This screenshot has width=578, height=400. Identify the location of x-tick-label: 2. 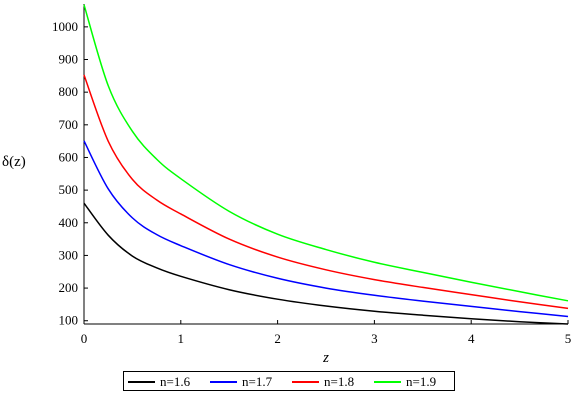
(277, 338).